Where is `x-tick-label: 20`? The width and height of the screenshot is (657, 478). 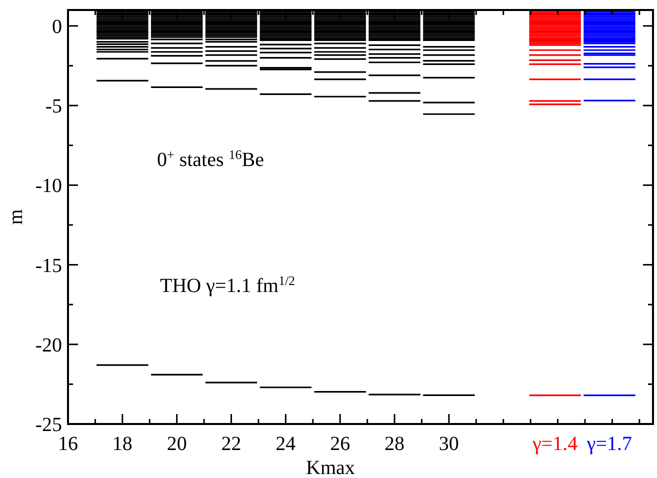 x-tick-label: 20 is located at coordinates (176, 444).